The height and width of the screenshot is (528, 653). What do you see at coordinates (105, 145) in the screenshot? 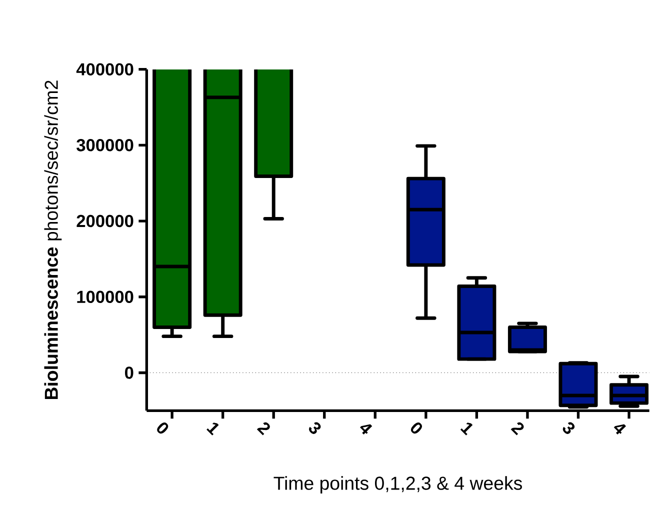
I see `y-tick-label: 300000` at bounding box center [105, 145].